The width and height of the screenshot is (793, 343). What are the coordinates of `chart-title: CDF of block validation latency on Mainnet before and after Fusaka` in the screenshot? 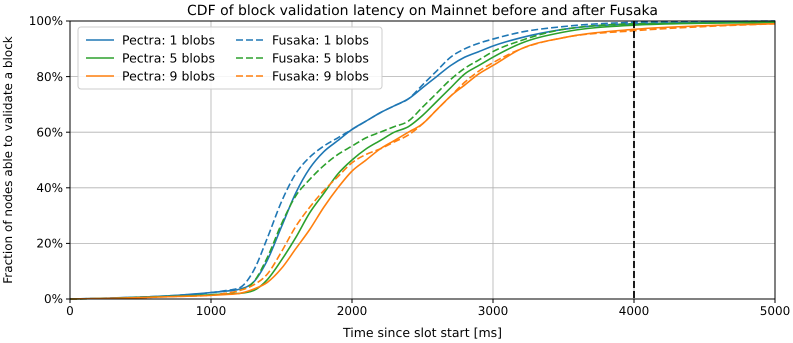 It's located at (422, 11).